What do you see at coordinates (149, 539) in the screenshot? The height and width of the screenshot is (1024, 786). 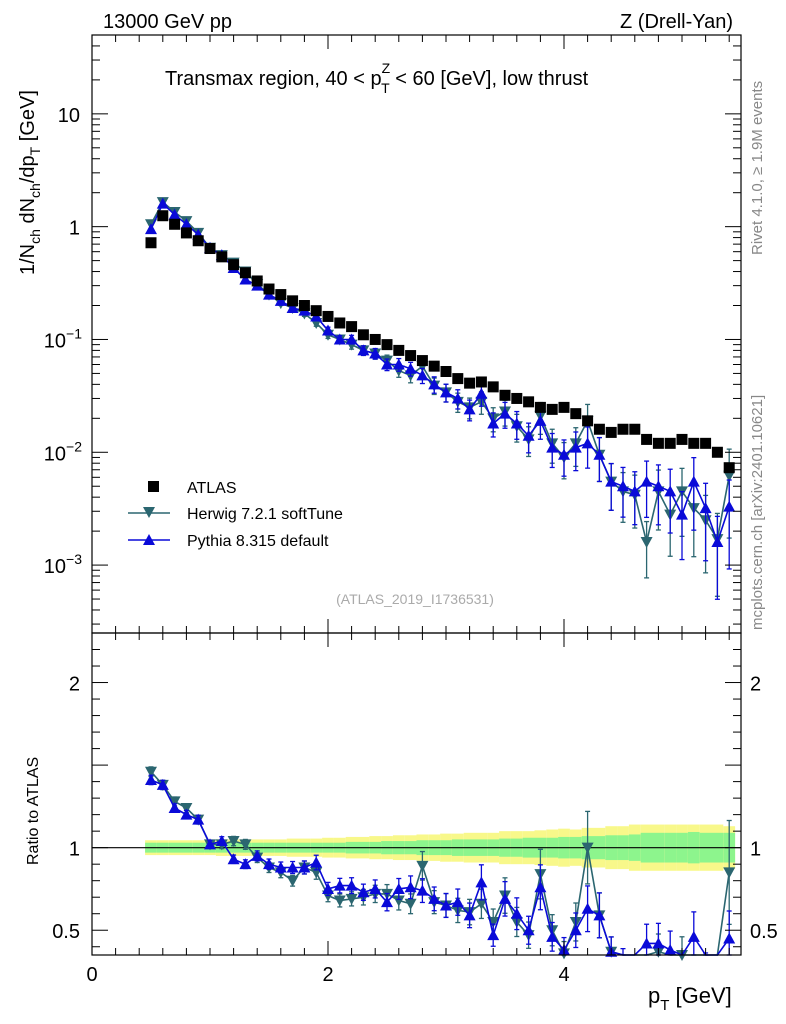 I see `legend-marker-pythia` at bounding box center [149, 539].